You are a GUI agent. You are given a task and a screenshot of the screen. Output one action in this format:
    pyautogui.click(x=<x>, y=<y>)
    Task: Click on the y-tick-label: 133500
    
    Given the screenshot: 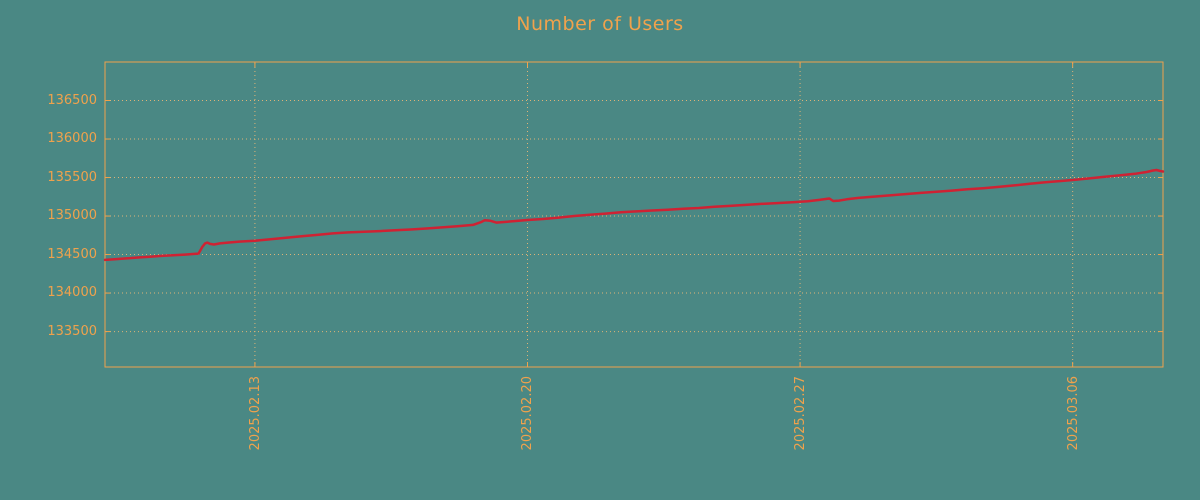 What is the action you would take?
    pyautogui.click(x=72, y=331)
    